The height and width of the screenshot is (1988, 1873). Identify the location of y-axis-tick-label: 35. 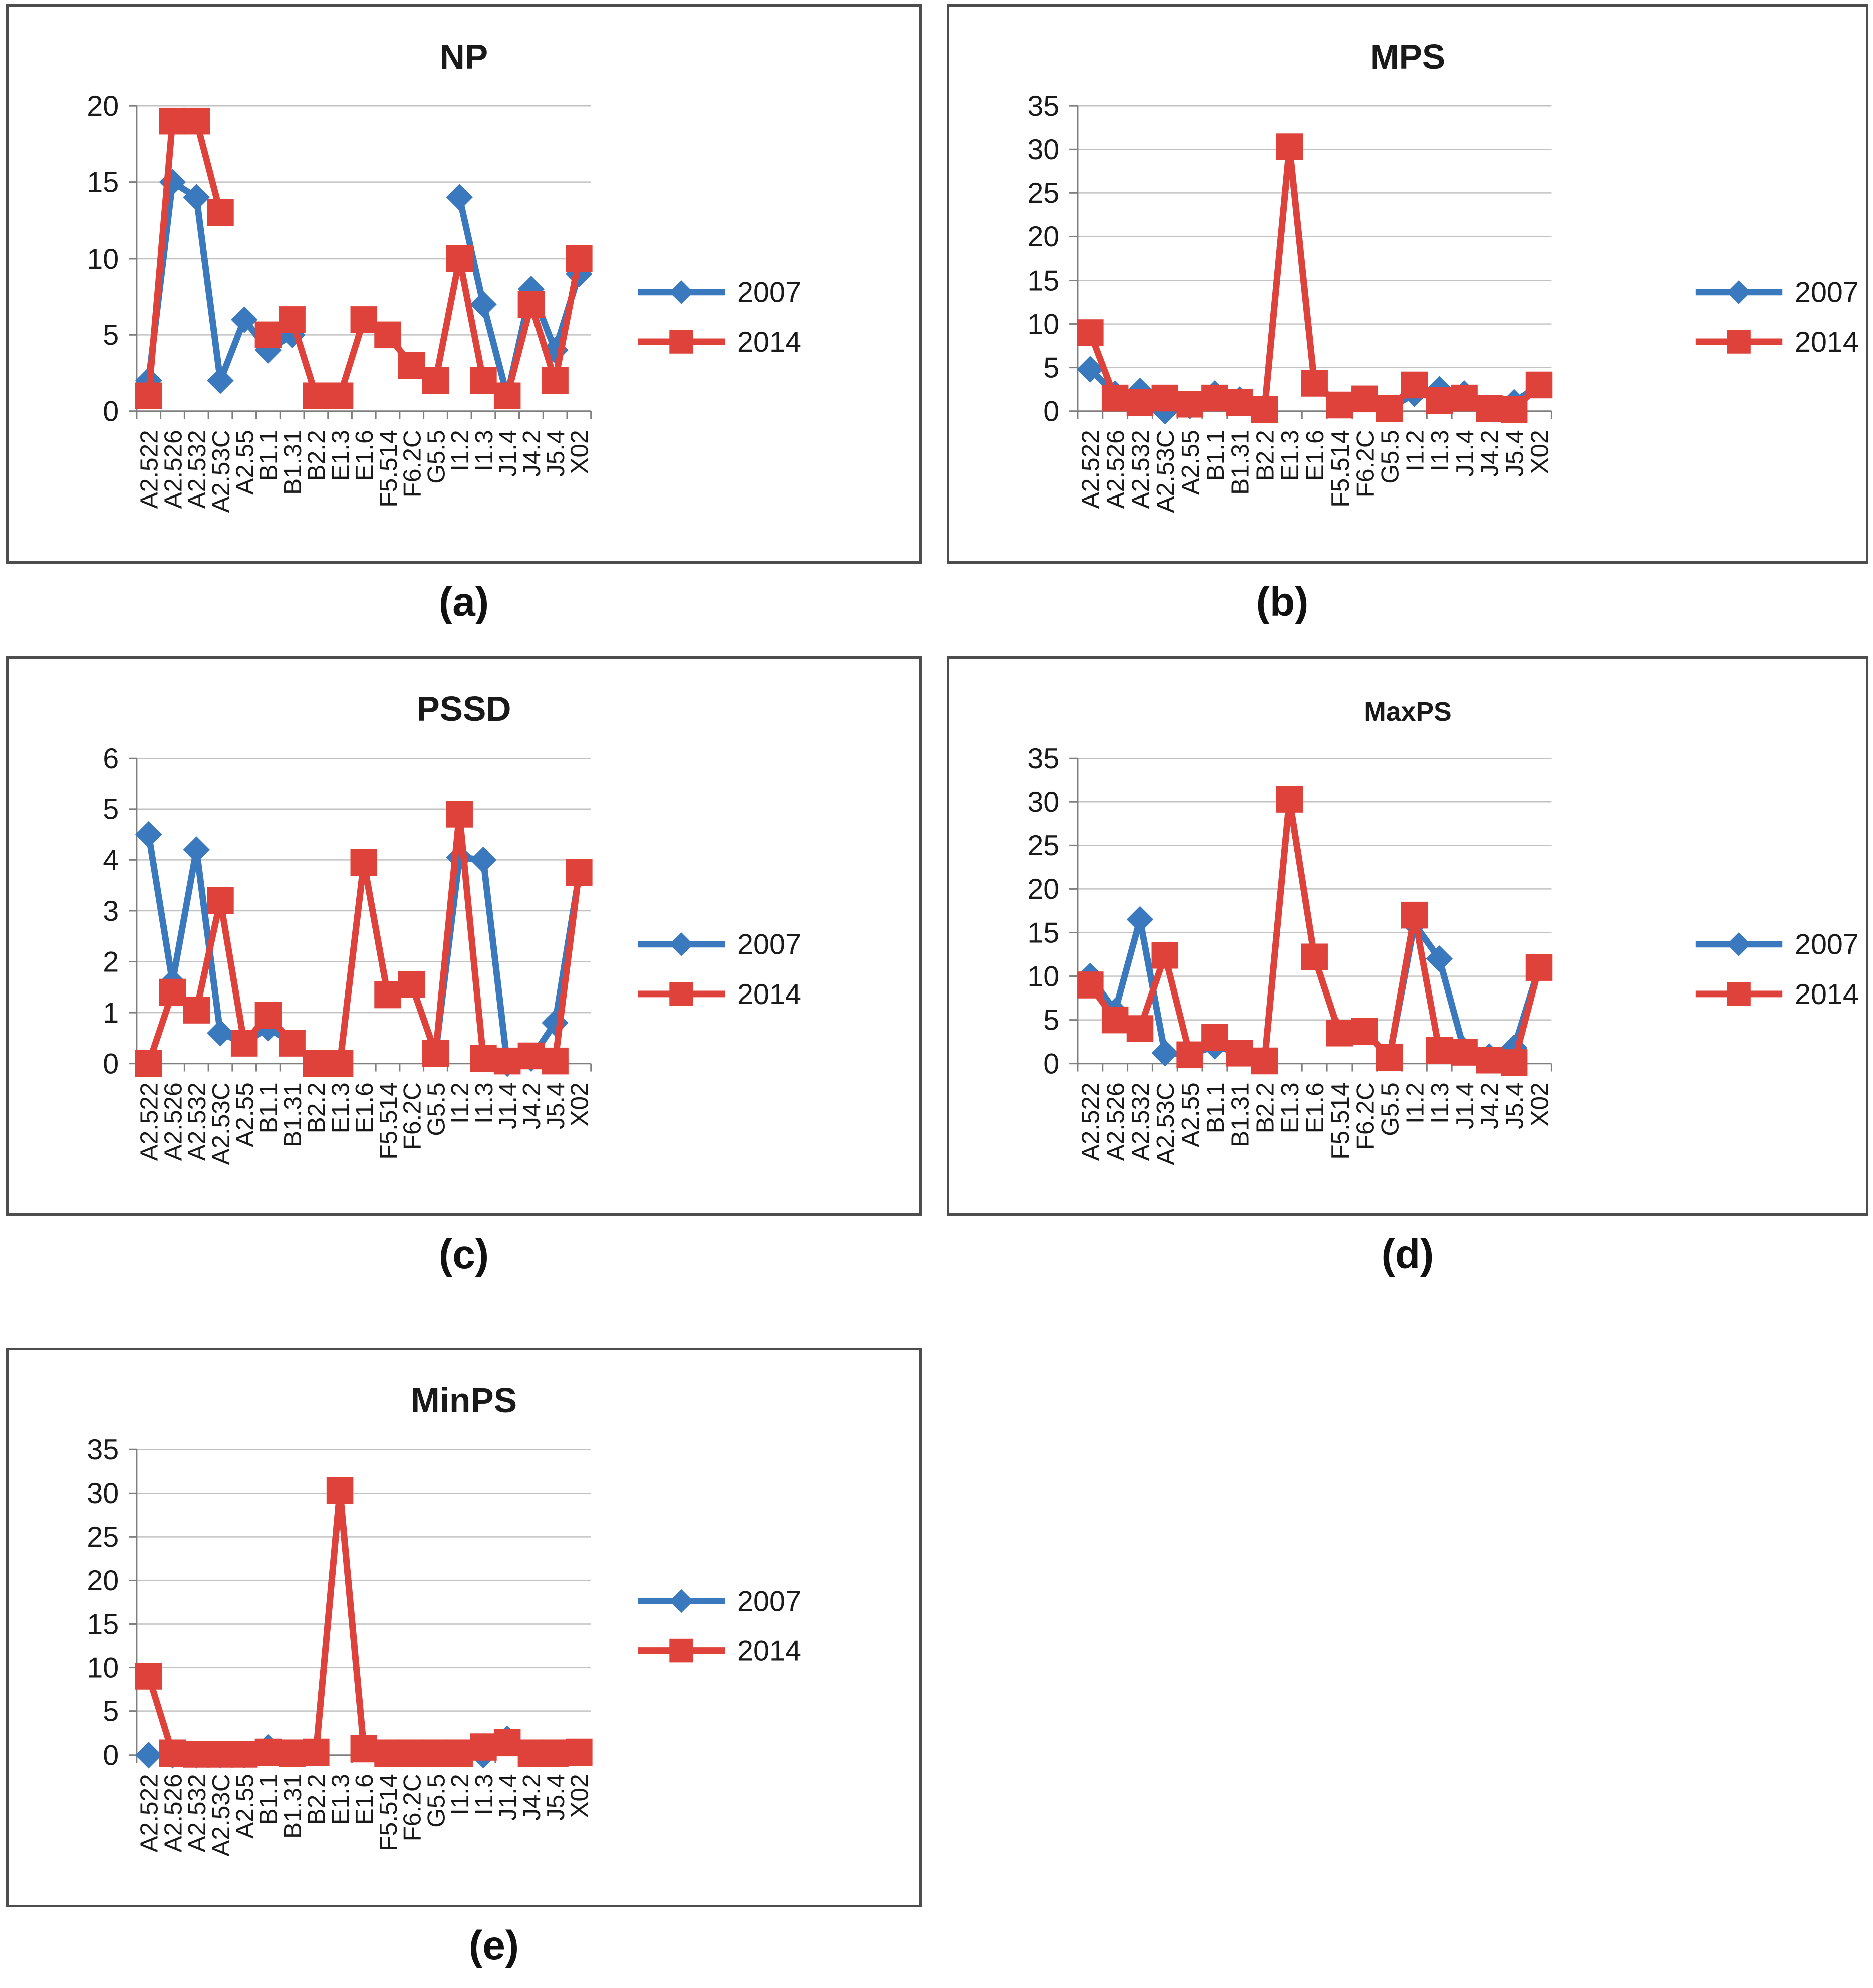
(1043, 758).